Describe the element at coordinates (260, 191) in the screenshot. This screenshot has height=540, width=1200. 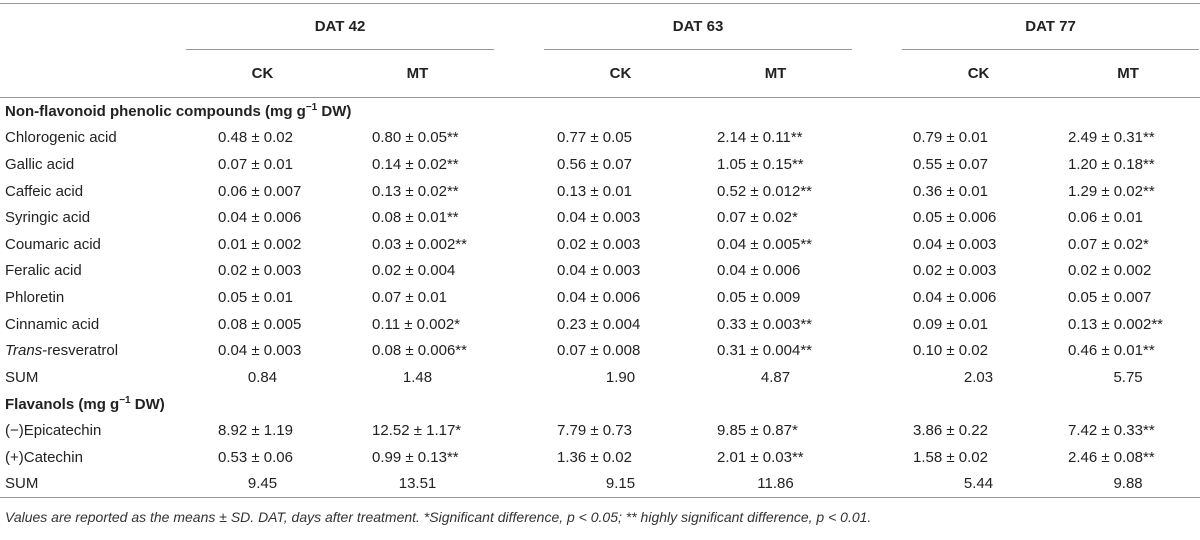
I see `cell-value: 0.06 ± 0.007` at that location.